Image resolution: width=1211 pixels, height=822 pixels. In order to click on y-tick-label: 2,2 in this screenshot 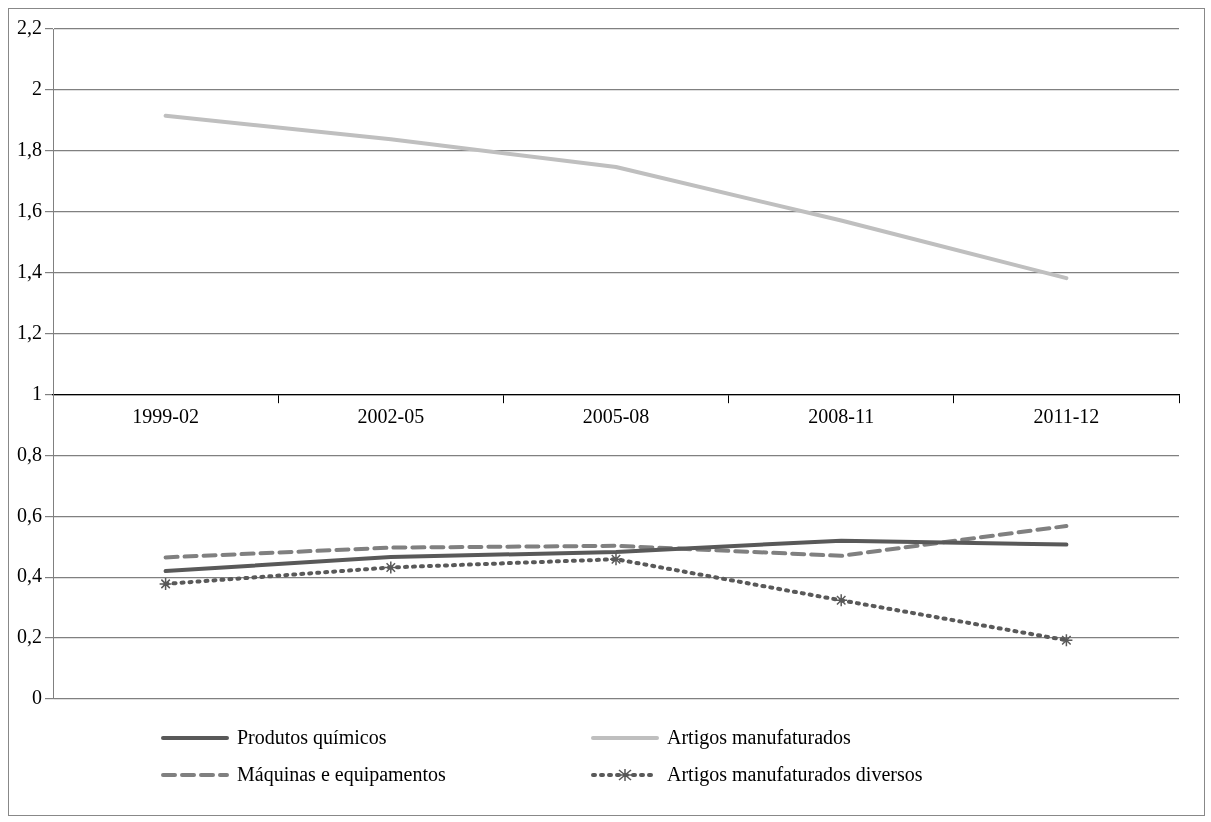, I will do `click(29, 27)`.